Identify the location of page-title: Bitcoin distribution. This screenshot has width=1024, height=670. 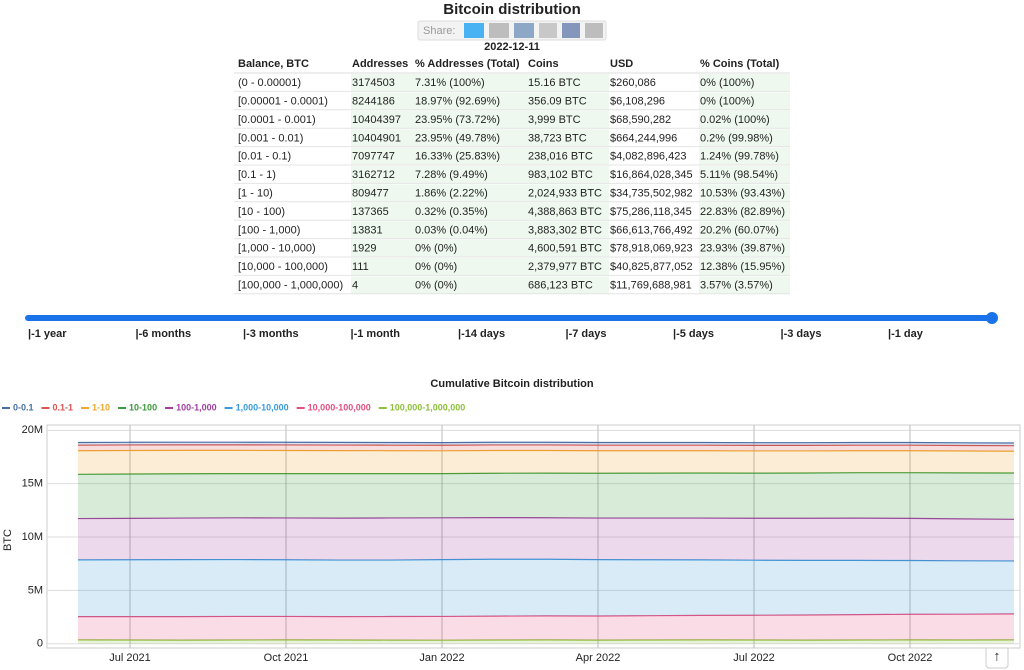
(511, 9).